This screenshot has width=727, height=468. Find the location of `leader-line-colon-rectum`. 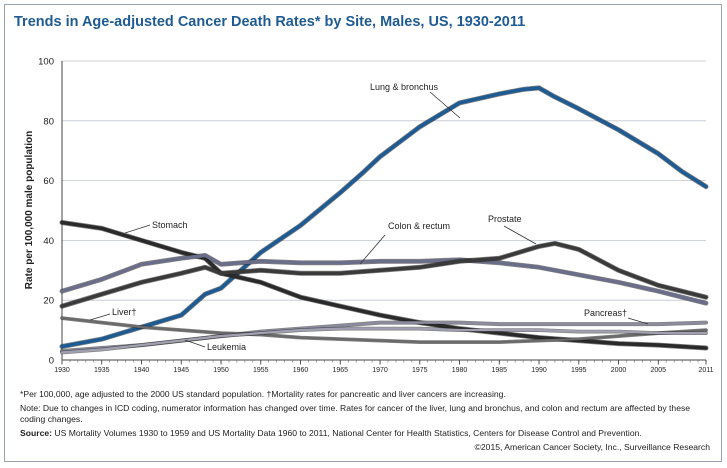

leader-line-colon-rectum is located at coordinates (372, 249).